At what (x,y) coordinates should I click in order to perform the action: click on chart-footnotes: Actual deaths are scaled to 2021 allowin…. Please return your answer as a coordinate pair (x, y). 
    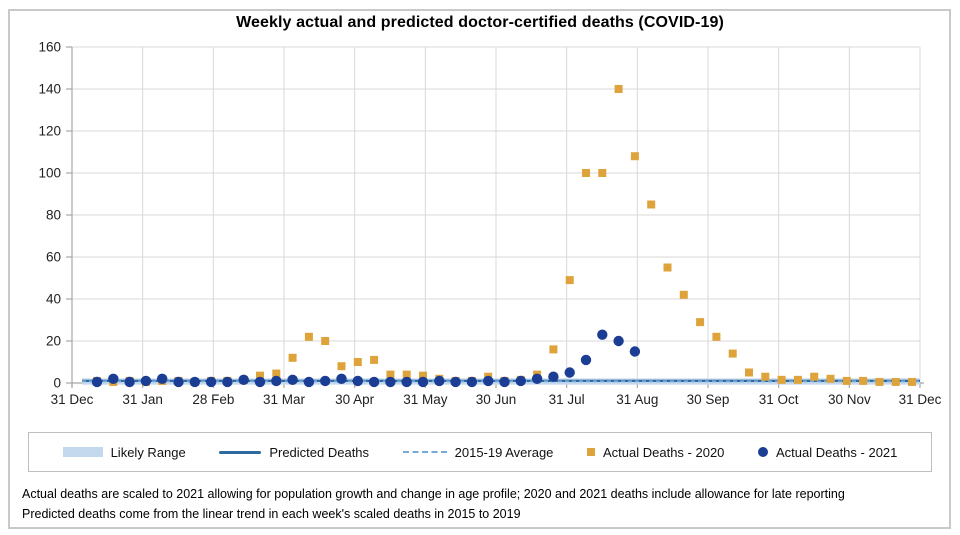
    Looking at the image, I should click on (482, 504).